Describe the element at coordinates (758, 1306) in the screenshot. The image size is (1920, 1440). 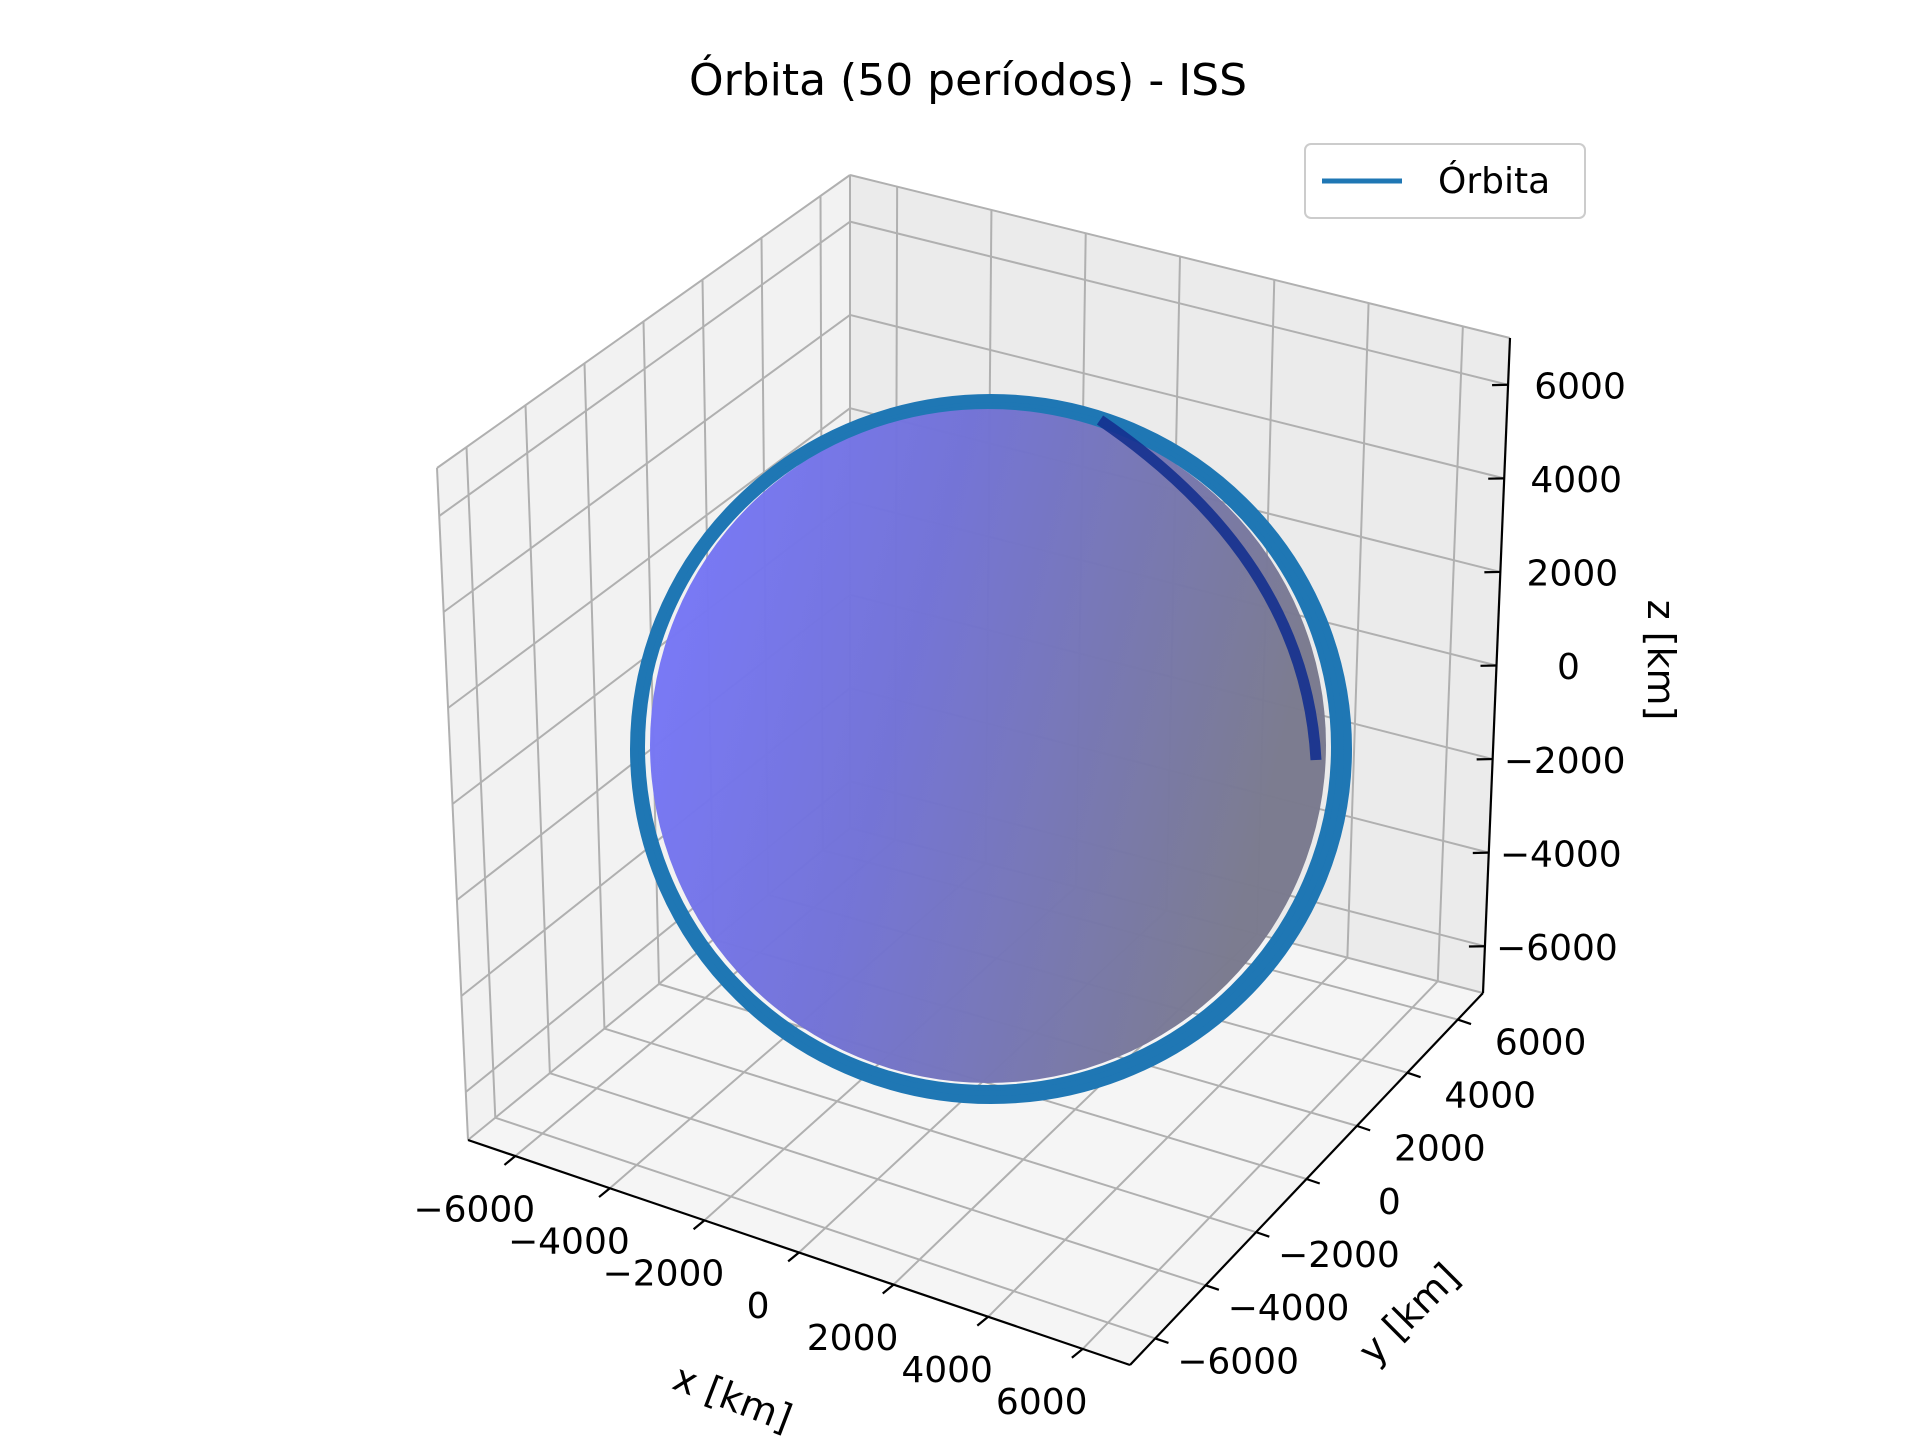
I see `x-tick-label: 0` at that location.